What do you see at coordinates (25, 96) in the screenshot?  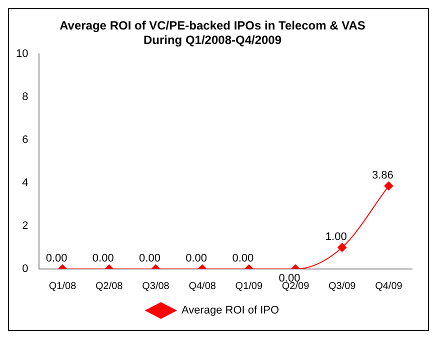 I see `y-tick-label: 8` at bounding box center [25, 96].